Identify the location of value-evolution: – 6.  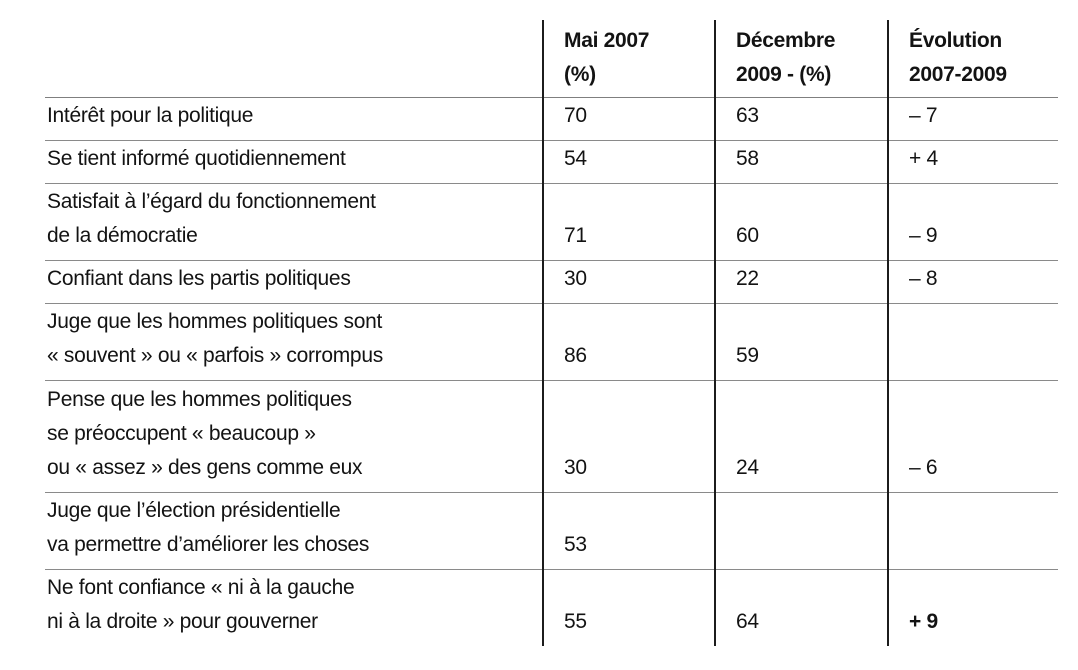
(973, 436).